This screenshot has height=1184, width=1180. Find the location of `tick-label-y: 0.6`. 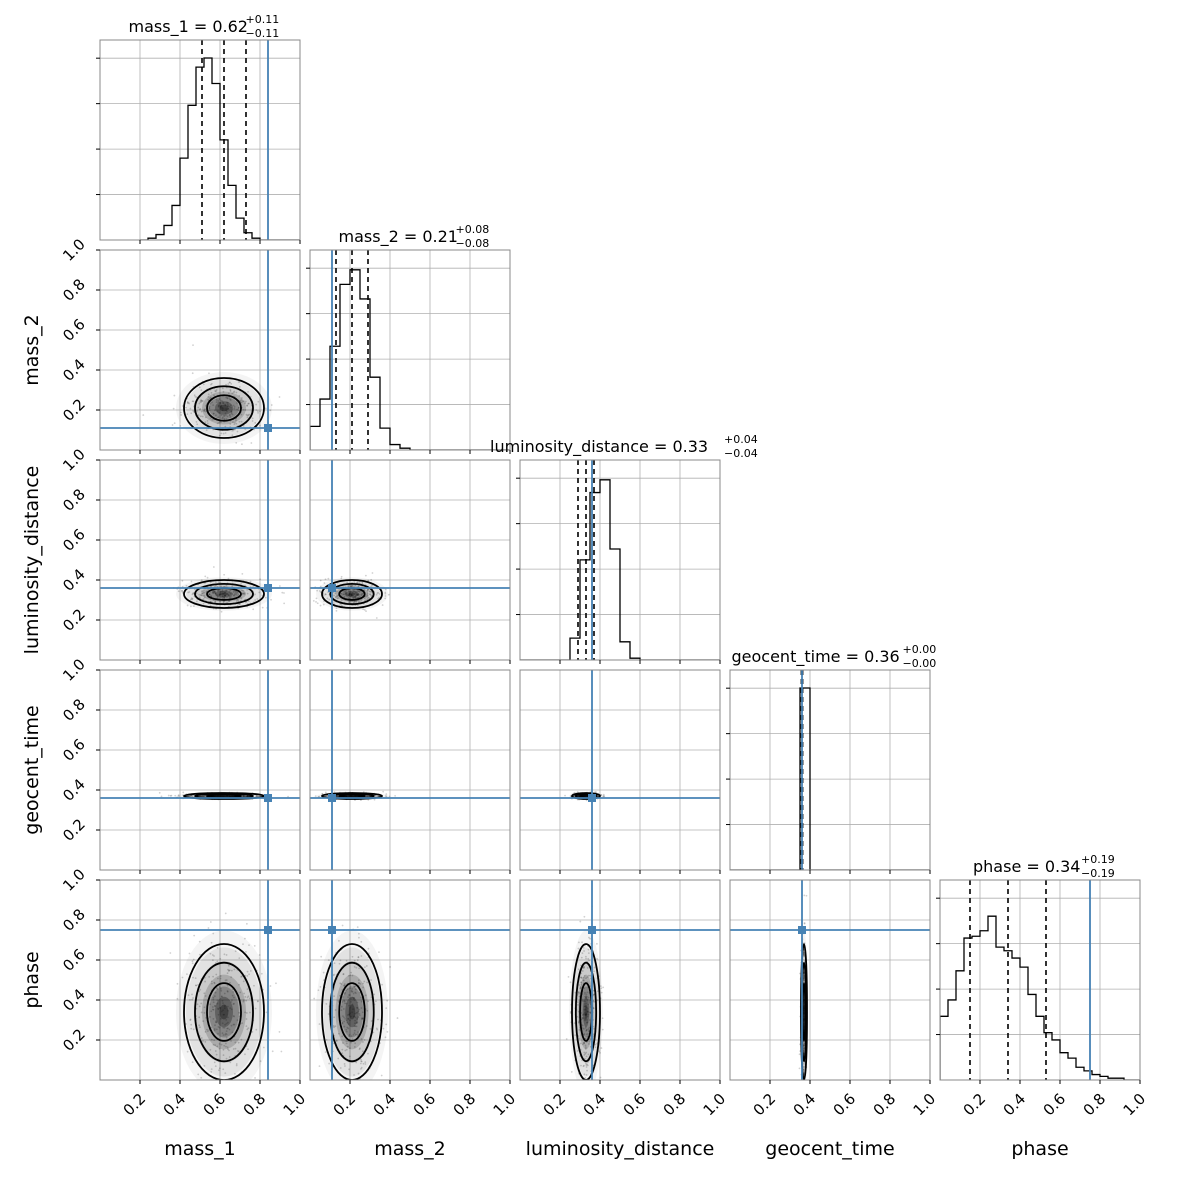

tick-label-y: 0.6 is located at coordinates (74, 330).